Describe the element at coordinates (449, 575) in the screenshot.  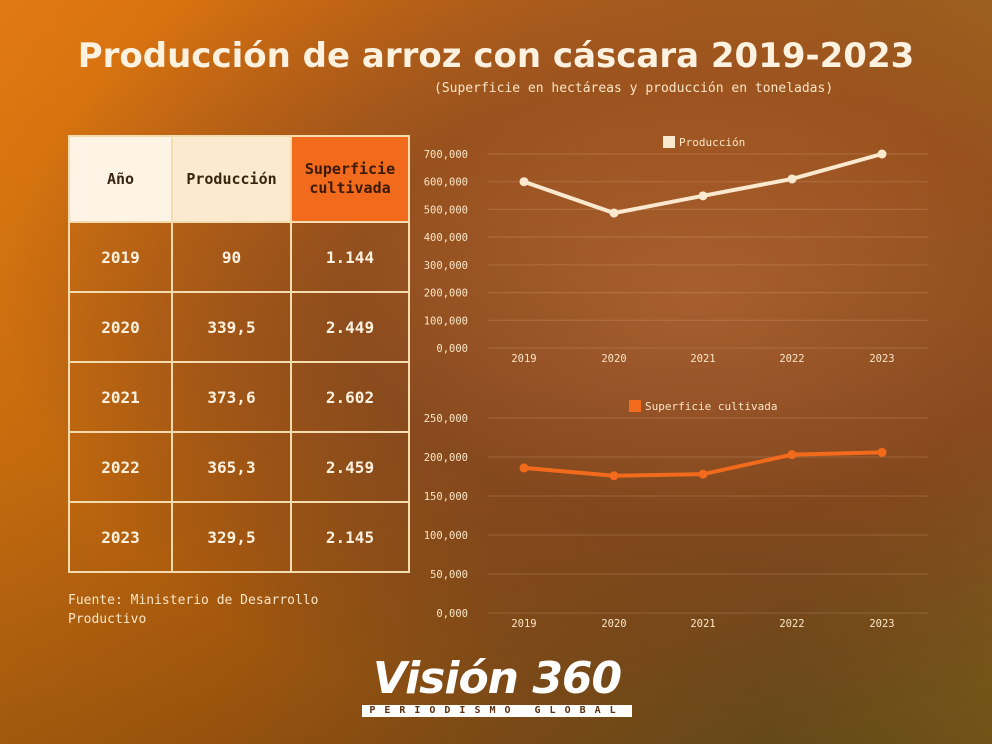
I see `y-tick-label: 50,000` at that location.